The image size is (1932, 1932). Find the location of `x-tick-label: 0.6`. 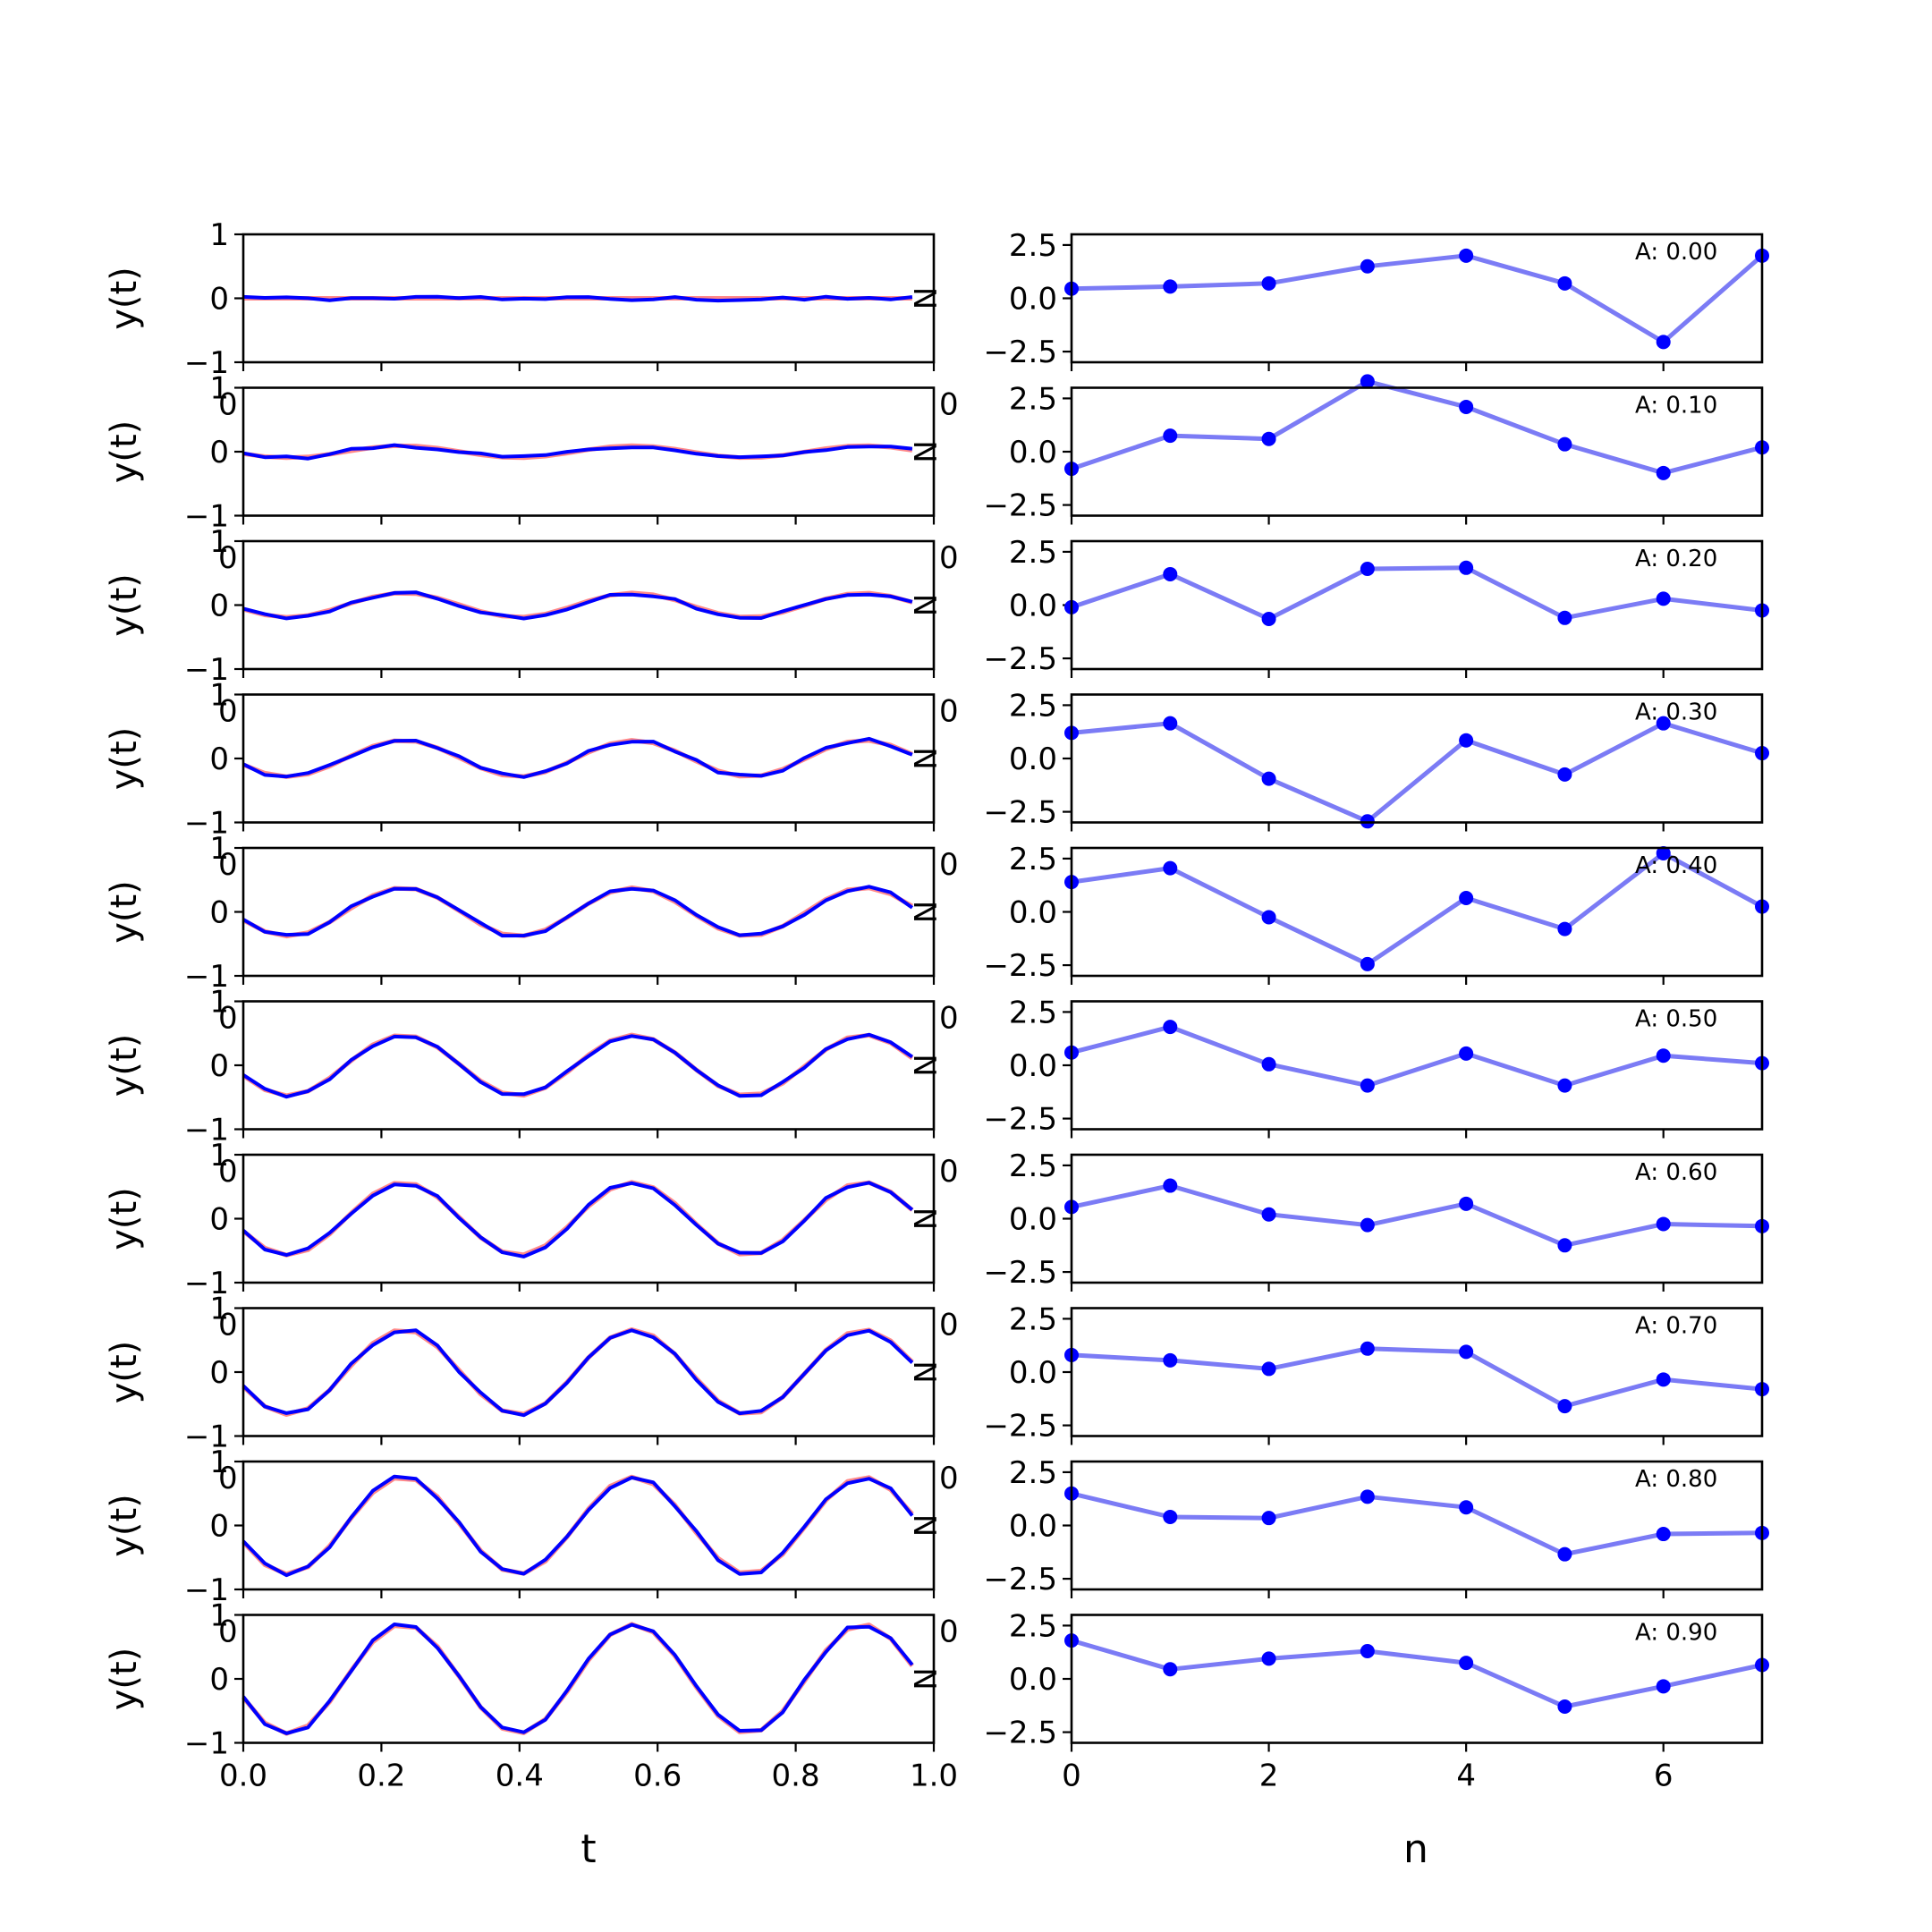

x-tick-label: 0.6 is located at coordinates (657, 1776).